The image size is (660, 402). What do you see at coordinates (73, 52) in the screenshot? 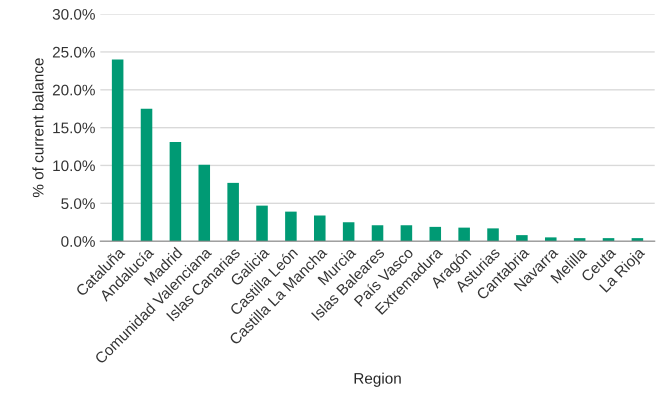
I see `y-tick-label: 25.0%` at bounding box center [73, 52].